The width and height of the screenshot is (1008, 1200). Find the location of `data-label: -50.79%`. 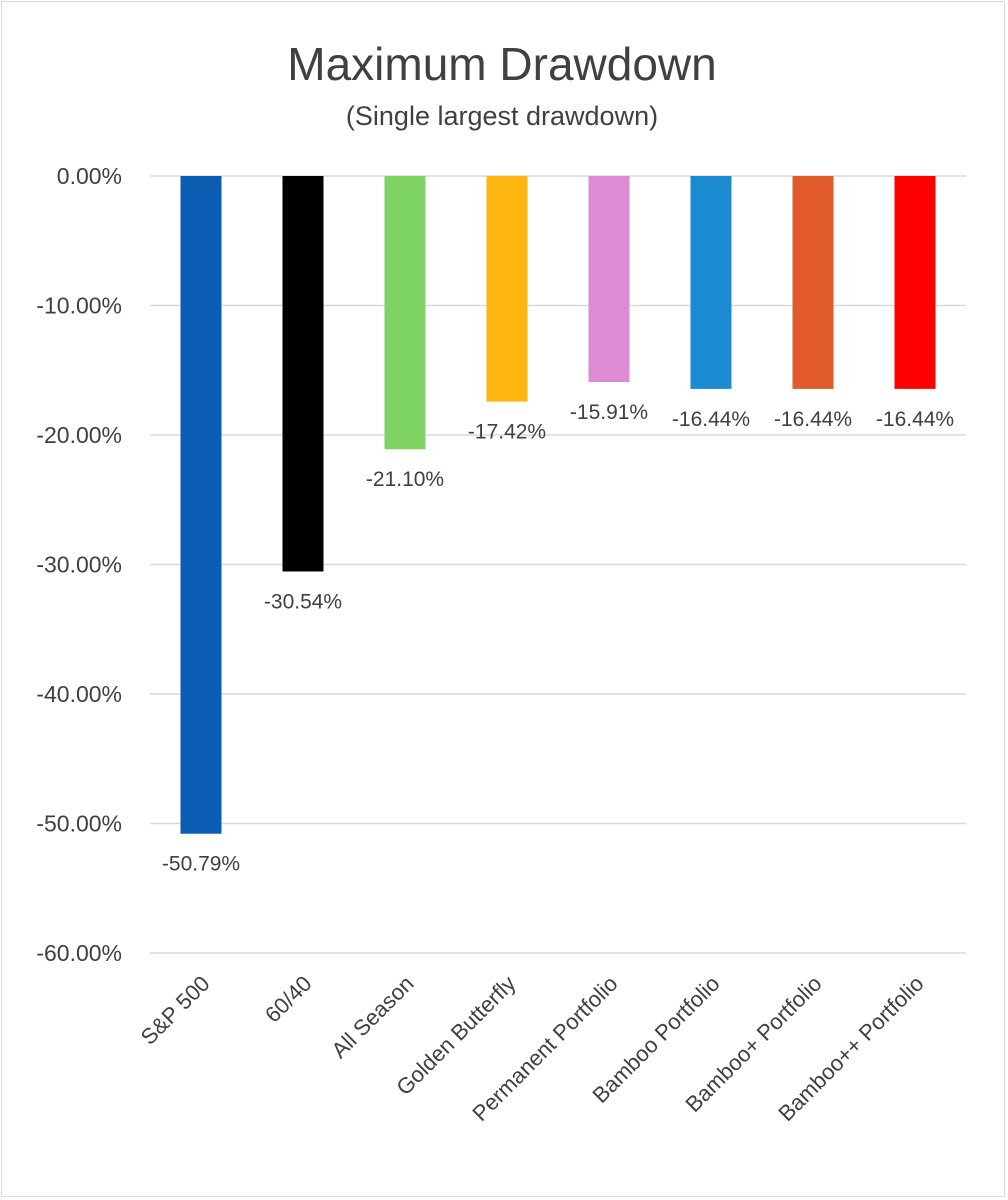

data-label: -50.79% is located at coordinates (201, 864).